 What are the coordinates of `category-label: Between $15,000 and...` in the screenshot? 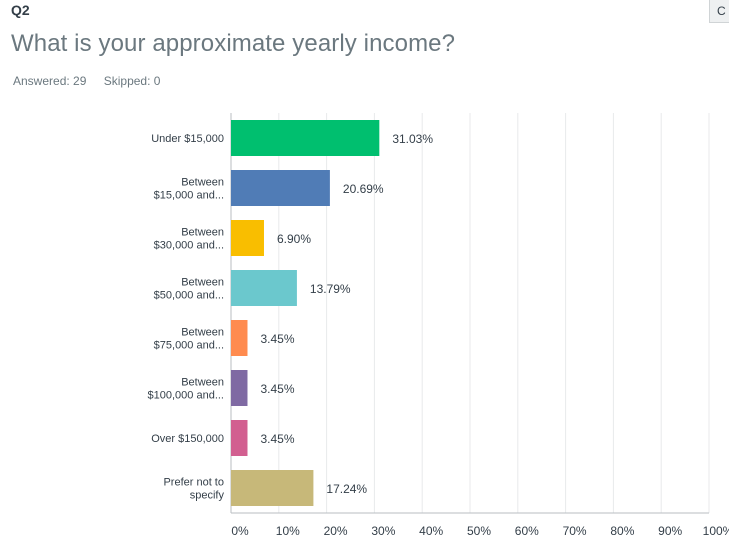 It's located at (189, 189).